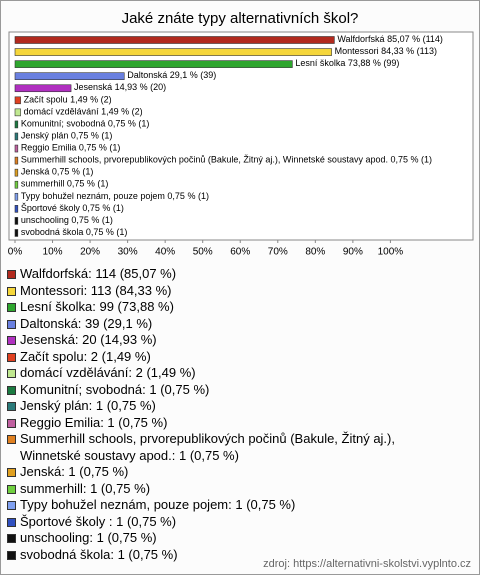  I want to click on legend-item: Montessori: 113 (84,33 %), so click(217, 291).